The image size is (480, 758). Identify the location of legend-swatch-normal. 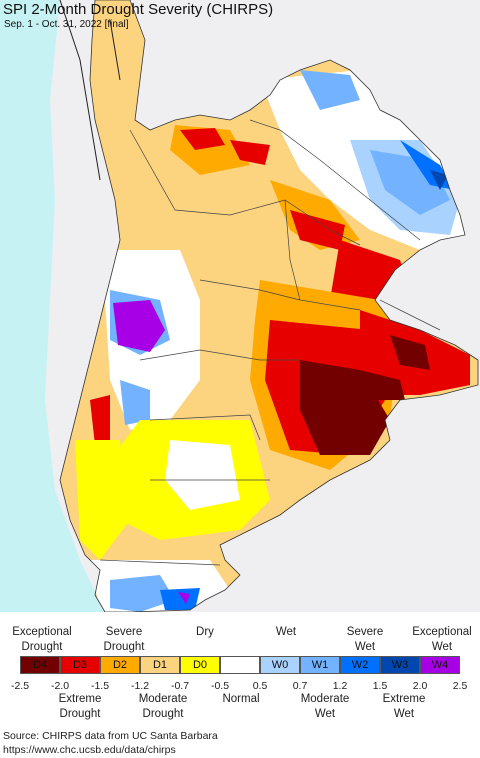
(240, 665).